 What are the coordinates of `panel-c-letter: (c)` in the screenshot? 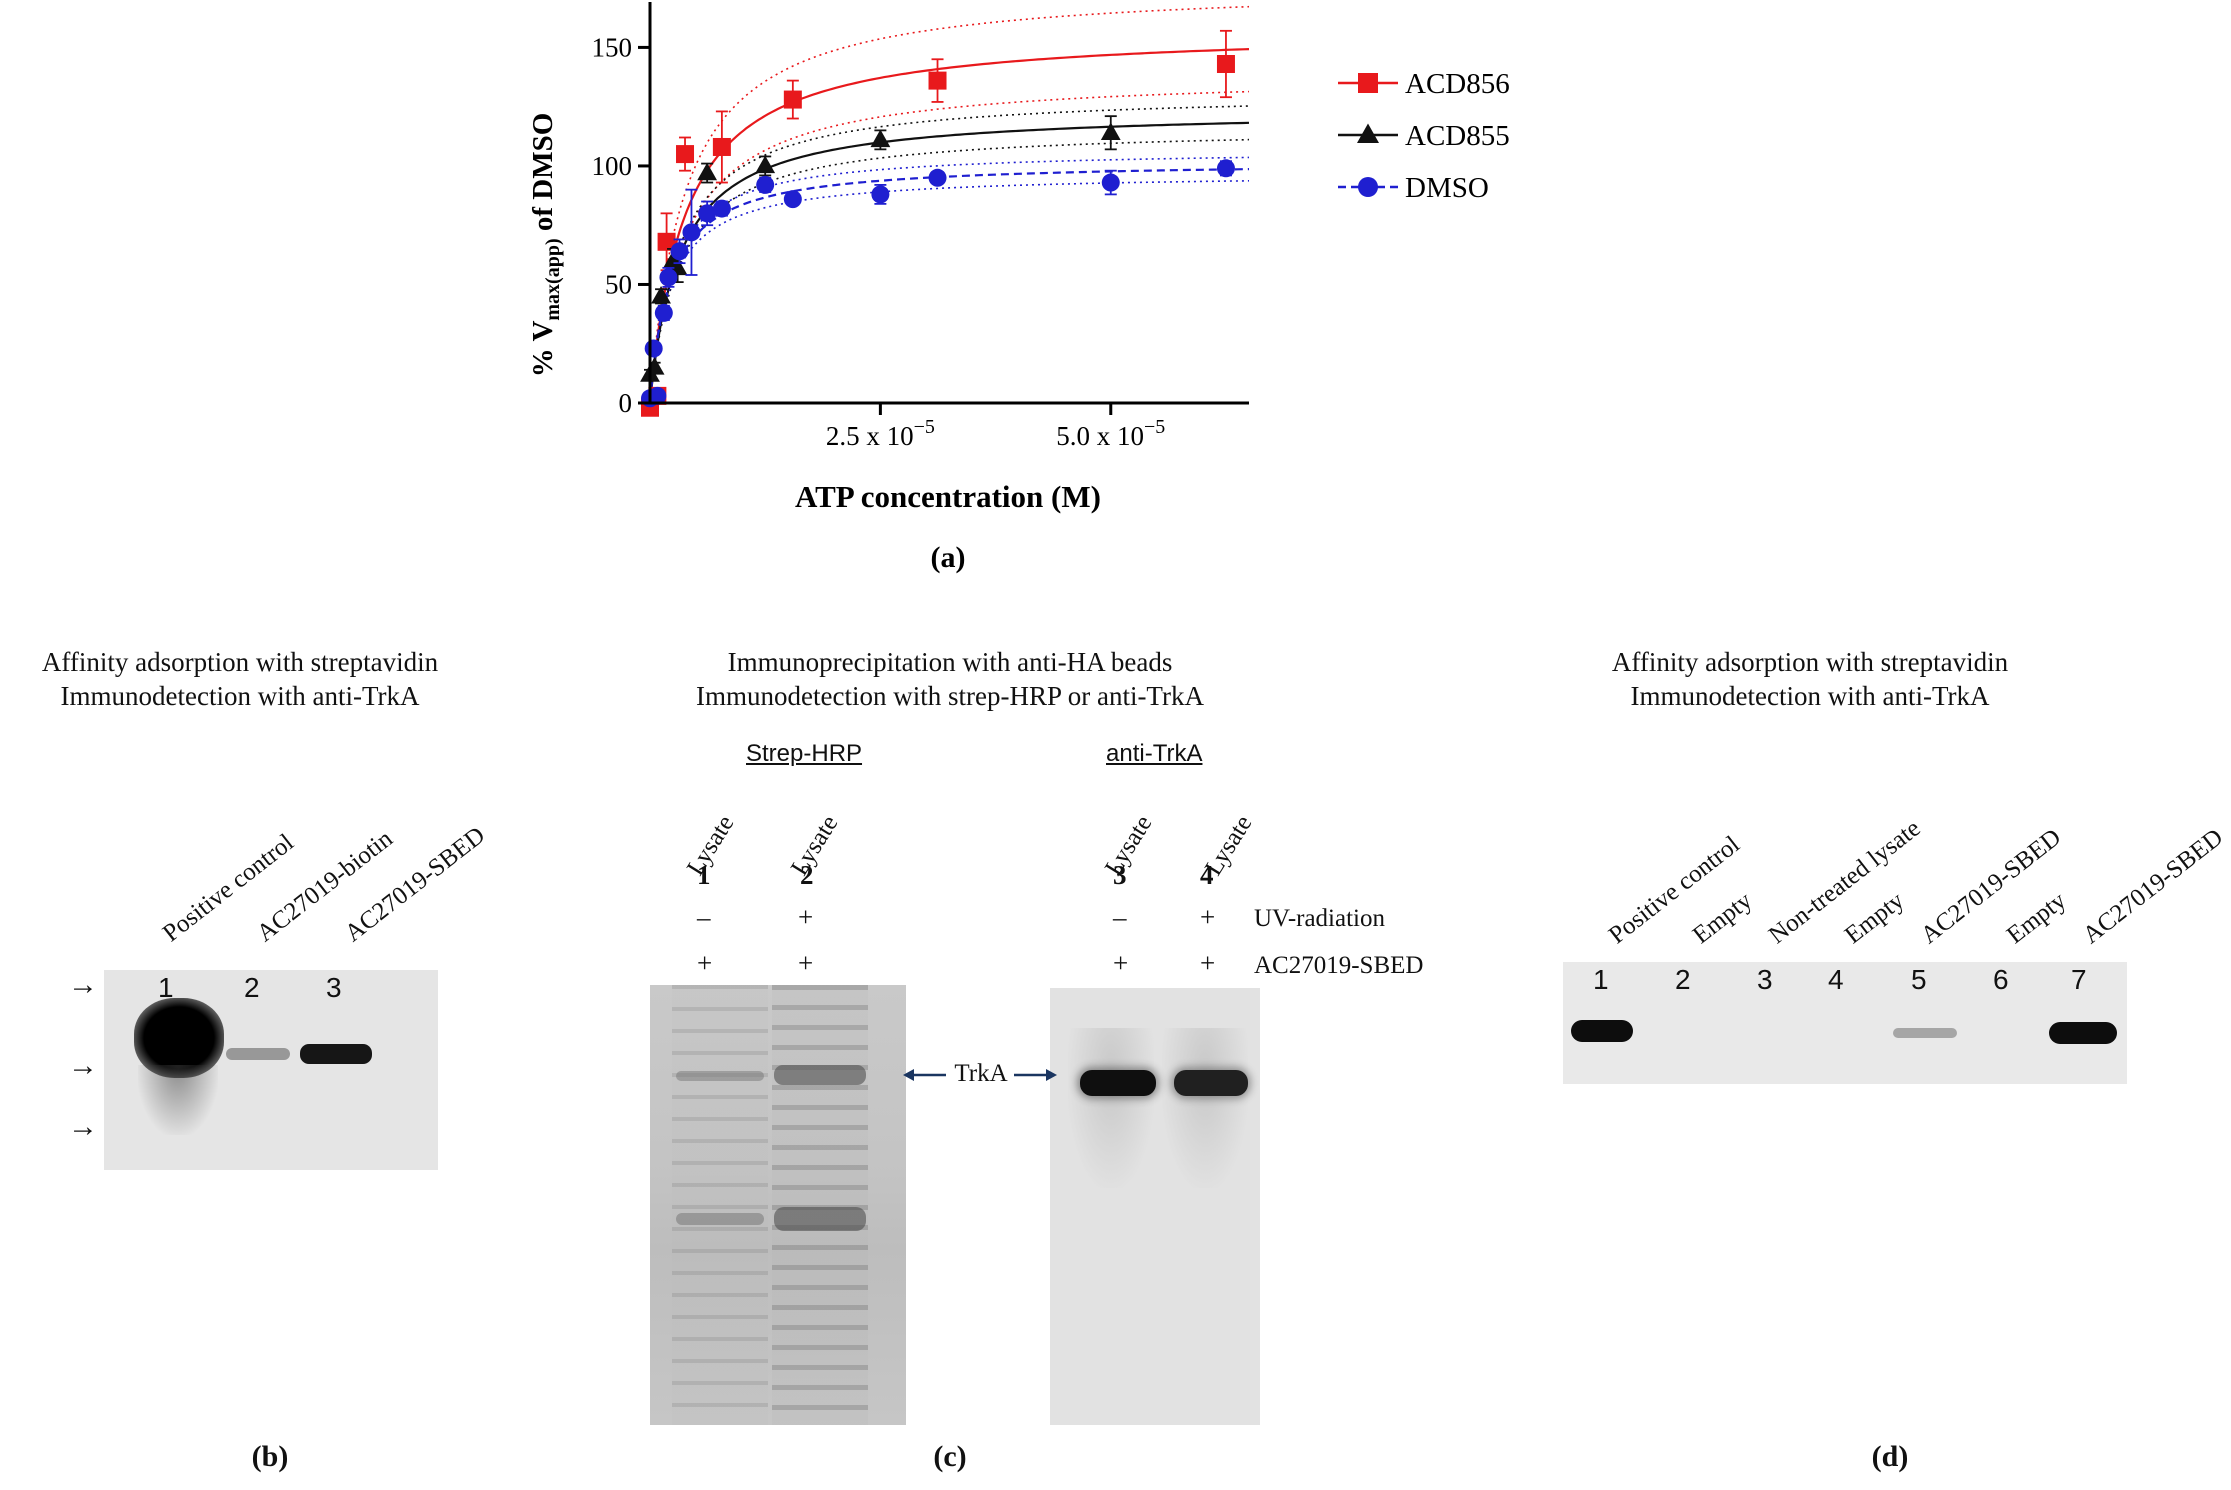 It's located at (950, 1456).